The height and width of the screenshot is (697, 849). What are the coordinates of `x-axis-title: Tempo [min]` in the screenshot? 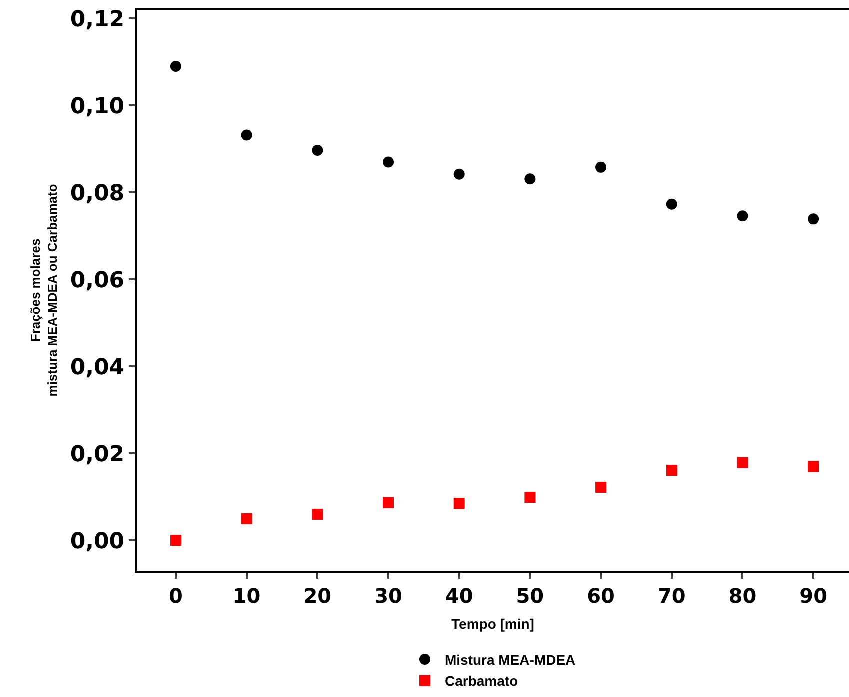 It's located at (493, 624).